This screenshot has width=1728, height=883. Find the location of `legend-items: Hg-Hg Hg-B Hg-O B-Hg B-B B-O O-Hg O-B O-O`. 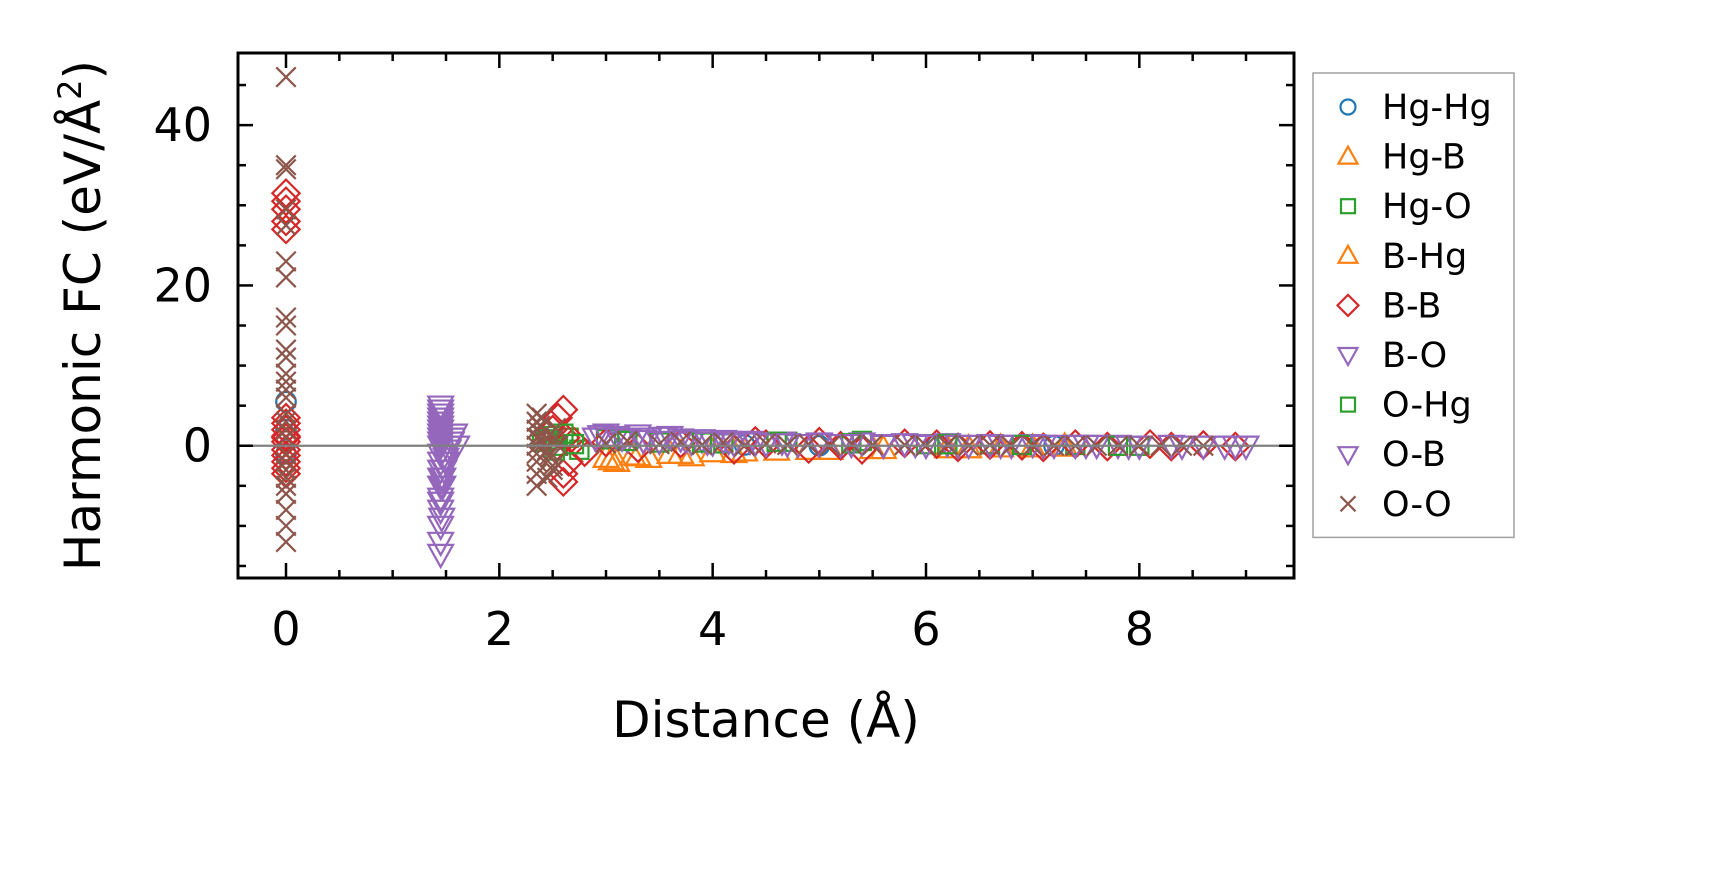

legend-items: Hg-Hg Hg-B Hg-O B-Hg B-B B-O O-Hg O-B O-O is located at coordinates (1413, 306).